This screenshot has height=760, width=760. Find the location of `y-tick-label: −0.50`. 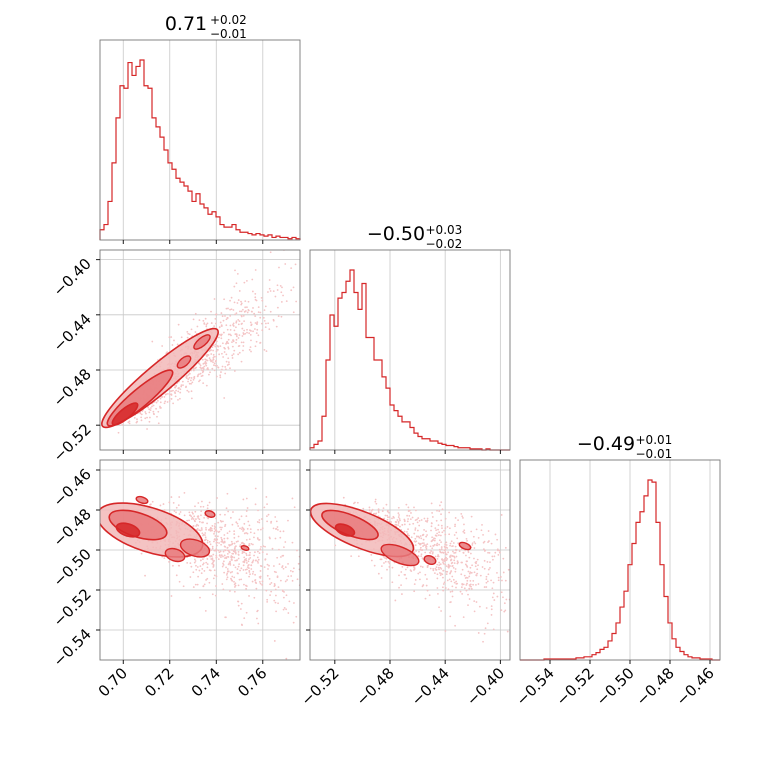

y-tick-label: −0.50 is located at coordinates (72, 567).